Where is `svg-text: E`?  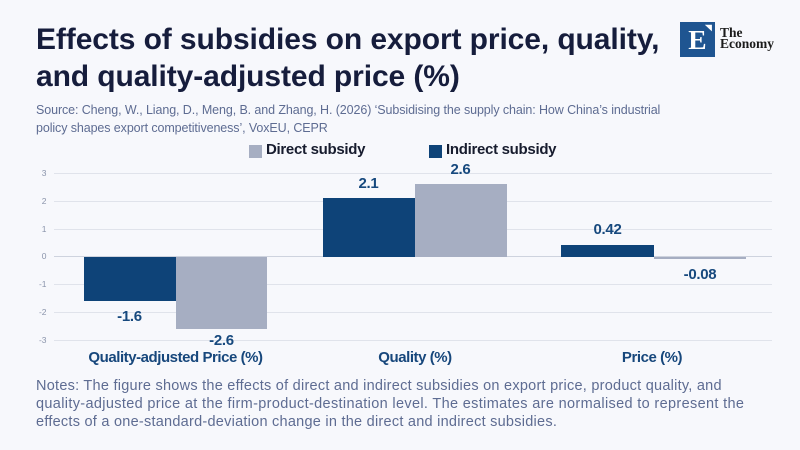 svg-text: E is located at coordinates (697, 39).